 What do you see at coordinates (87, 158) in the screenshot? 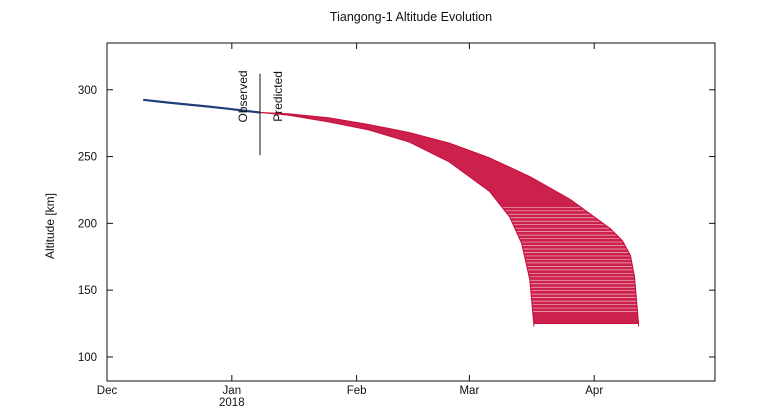
I see `y-tick-label: 250` at bounding box center [87, 158].